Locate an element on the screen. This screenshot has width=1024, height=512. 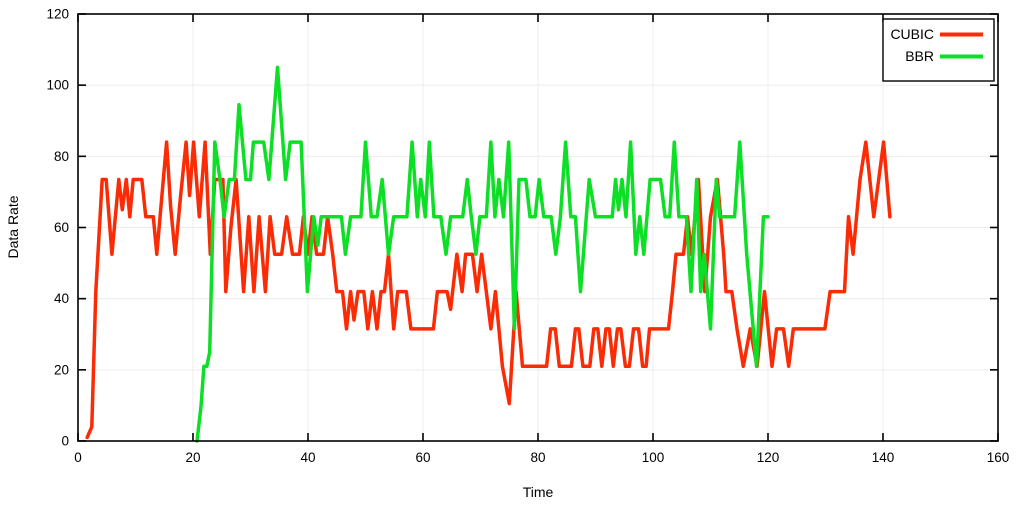
x-tick-label: 100 is located at coordinates (653, 457).